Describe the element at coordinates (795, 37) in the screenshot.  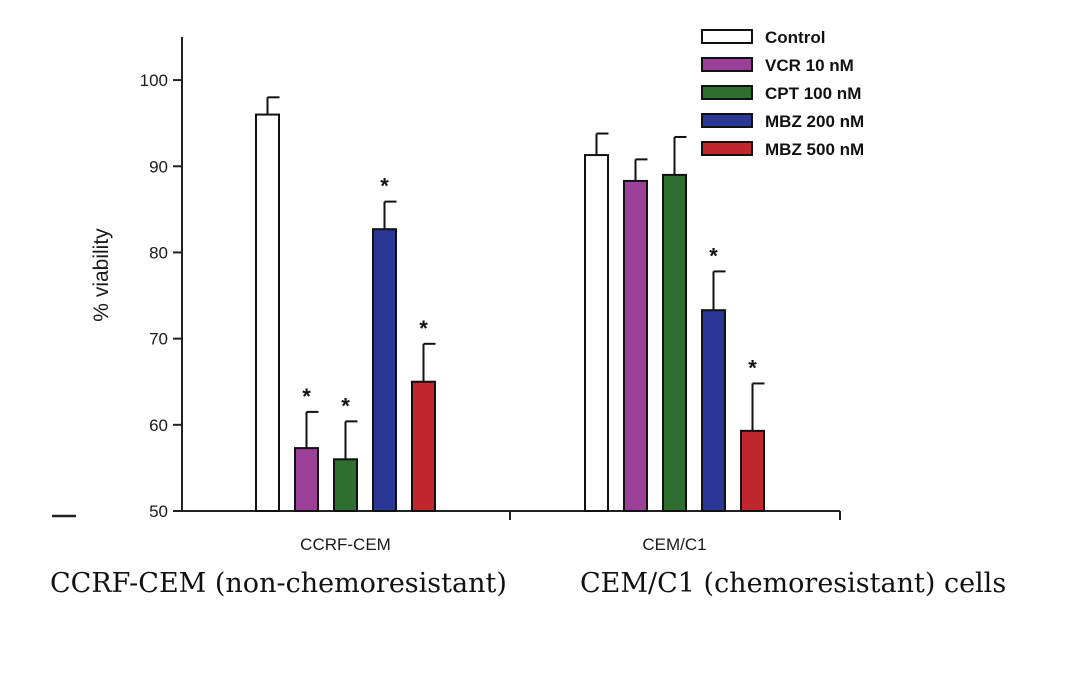
I see `legend-label: Control` at that location.